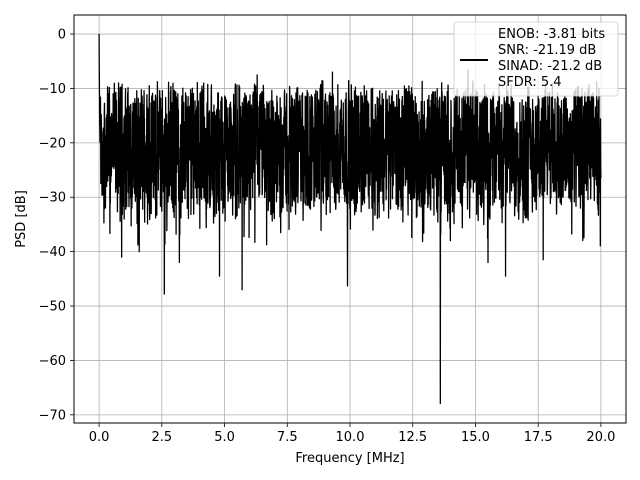 This screenshot has height=480, width=640. Describe the element at coordinates (550, 66) in the screenshot. I see `legend-entry-line: SINAD: -21.2 dB` at that location.